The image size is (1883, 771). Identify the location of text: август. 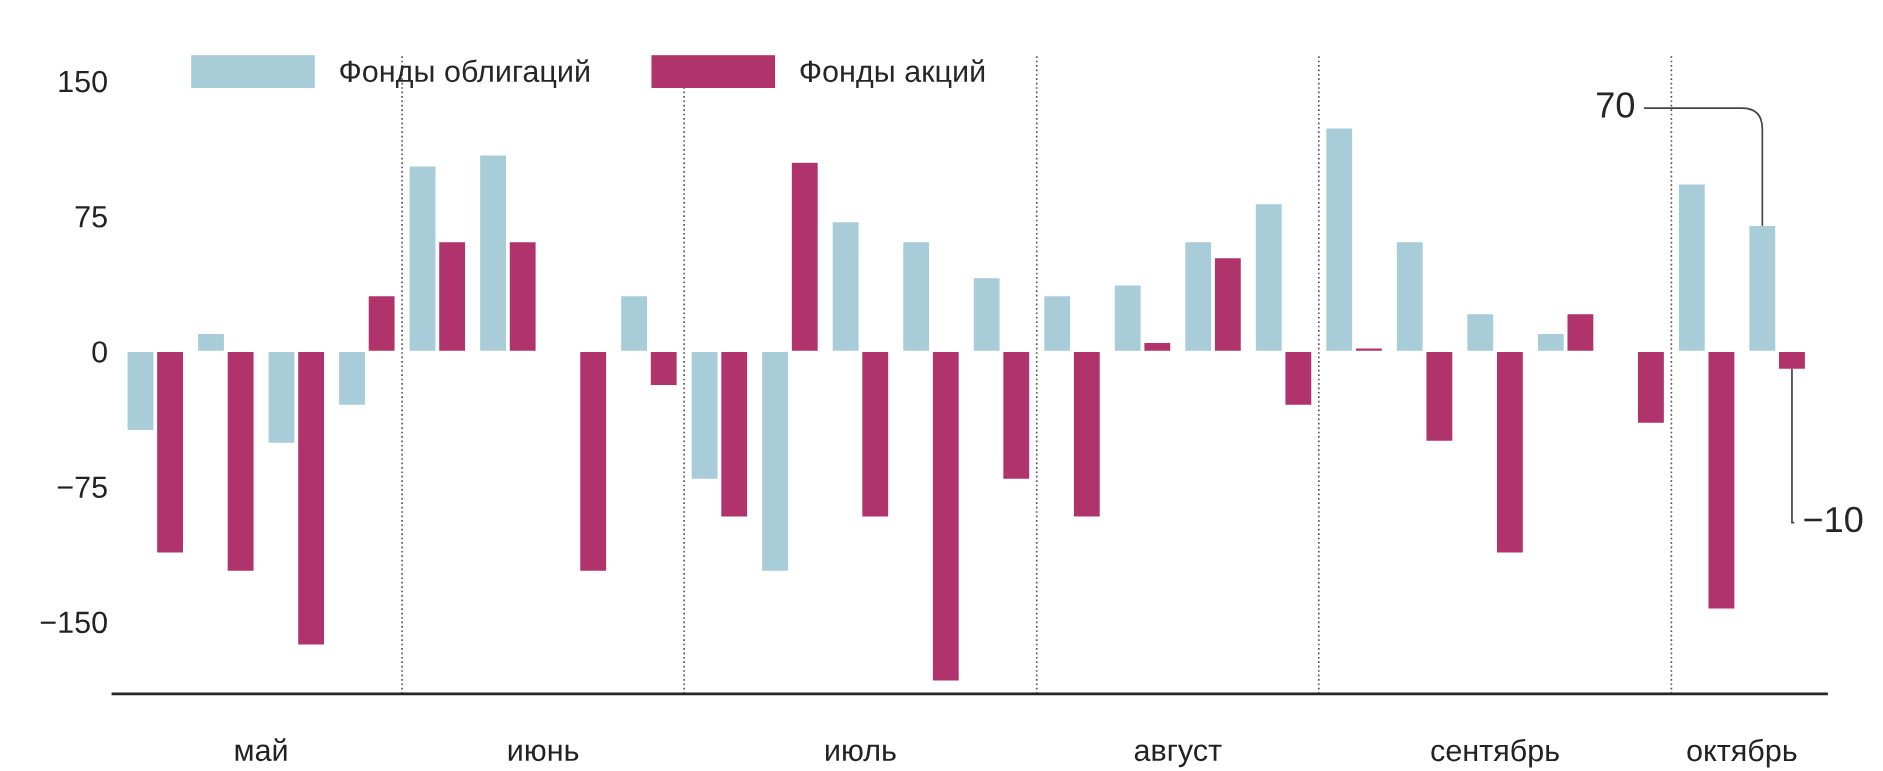
(1178, 756).